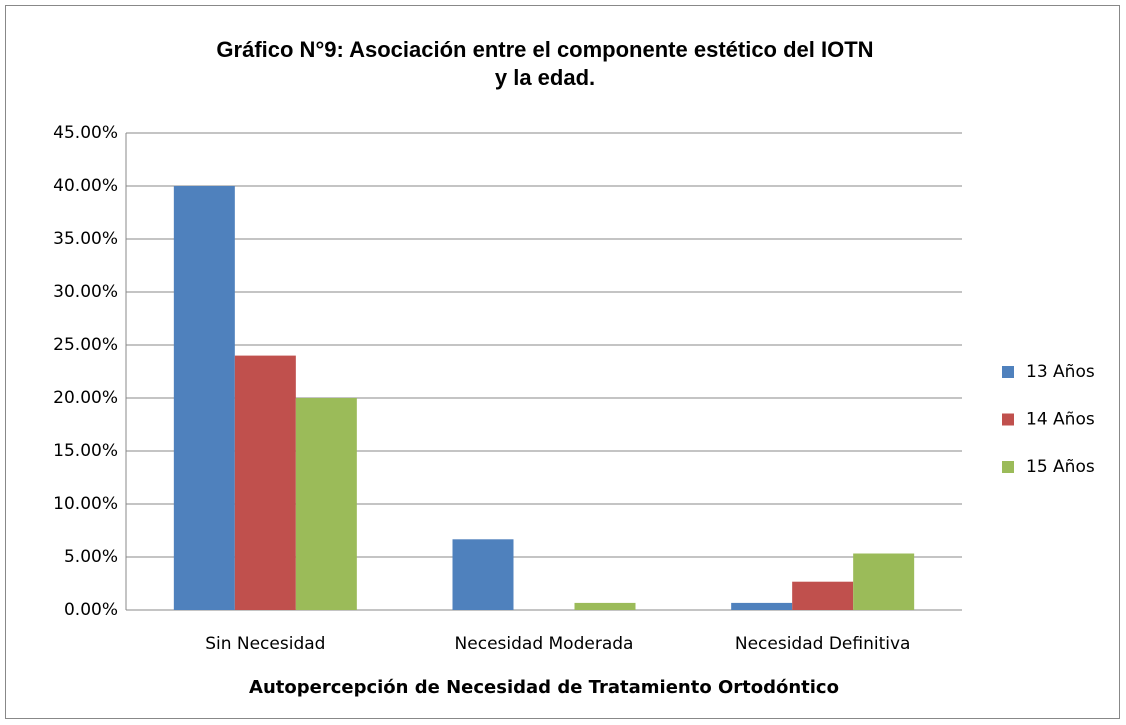 This screenshot has height=725, width=1126. I want to click on y-tick-label: 40.00%, so click(85, 186).